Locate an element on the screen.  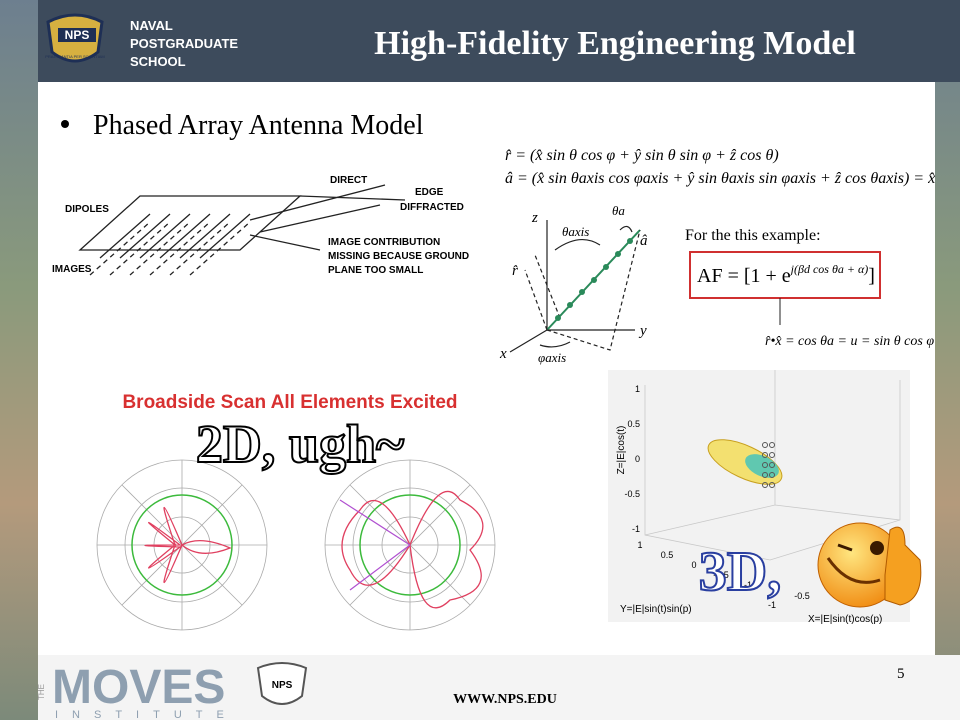
emoji-eye is located at coordinates (877, 548).